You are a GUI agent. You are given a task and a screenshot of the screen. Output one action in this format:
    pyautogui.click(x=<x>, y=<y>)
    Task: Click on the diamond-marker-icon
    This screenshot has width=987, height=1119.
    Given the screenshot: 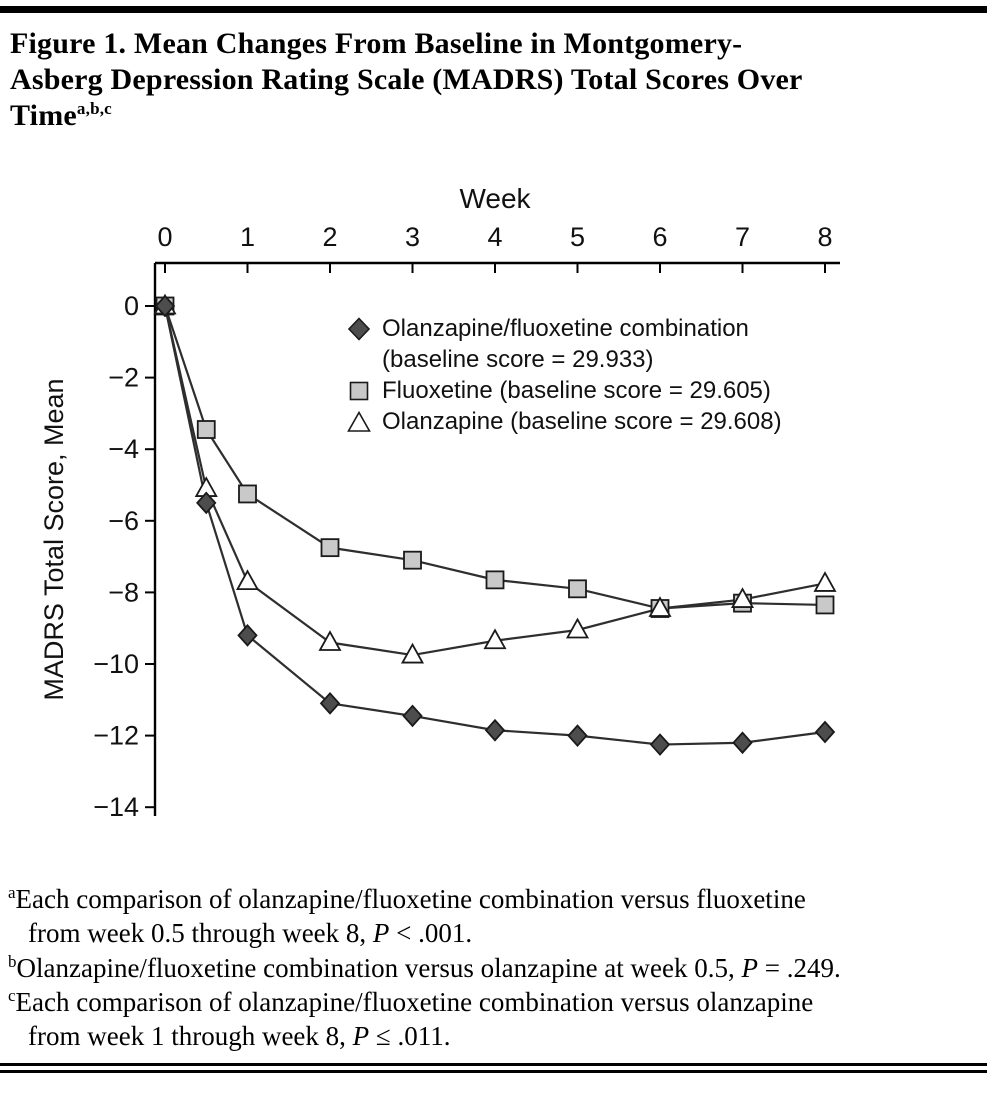 What is the action you would take?
    pyautogui.click(x=359, y=329)
    